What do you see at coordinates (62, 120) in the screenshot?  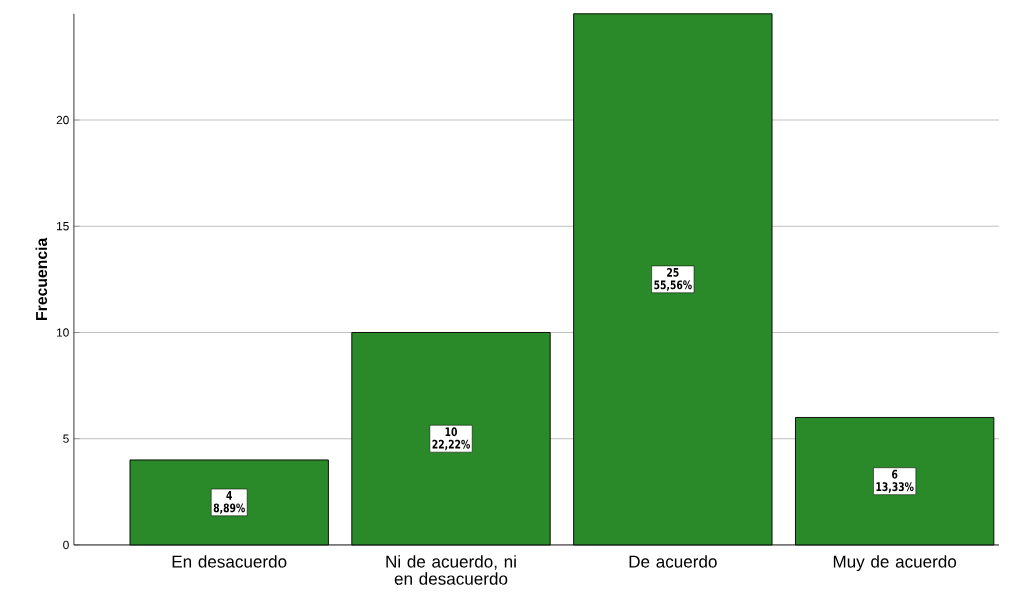 I see `y-tick-label: 20` at bounding box center [62, 120].